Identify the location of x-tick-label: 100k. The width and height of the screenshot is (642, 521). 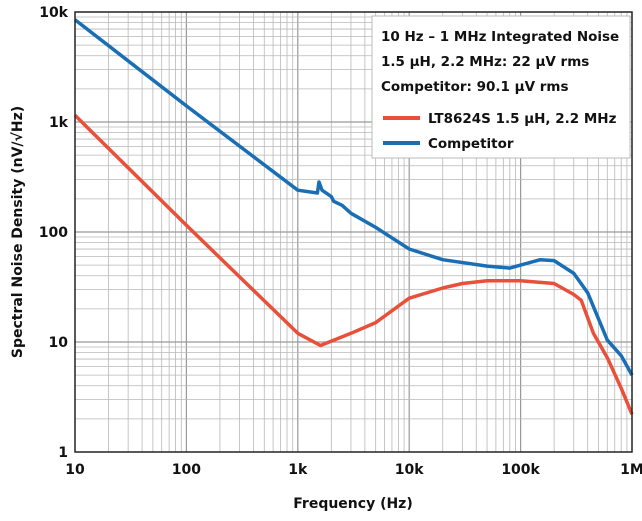
(520, 470).